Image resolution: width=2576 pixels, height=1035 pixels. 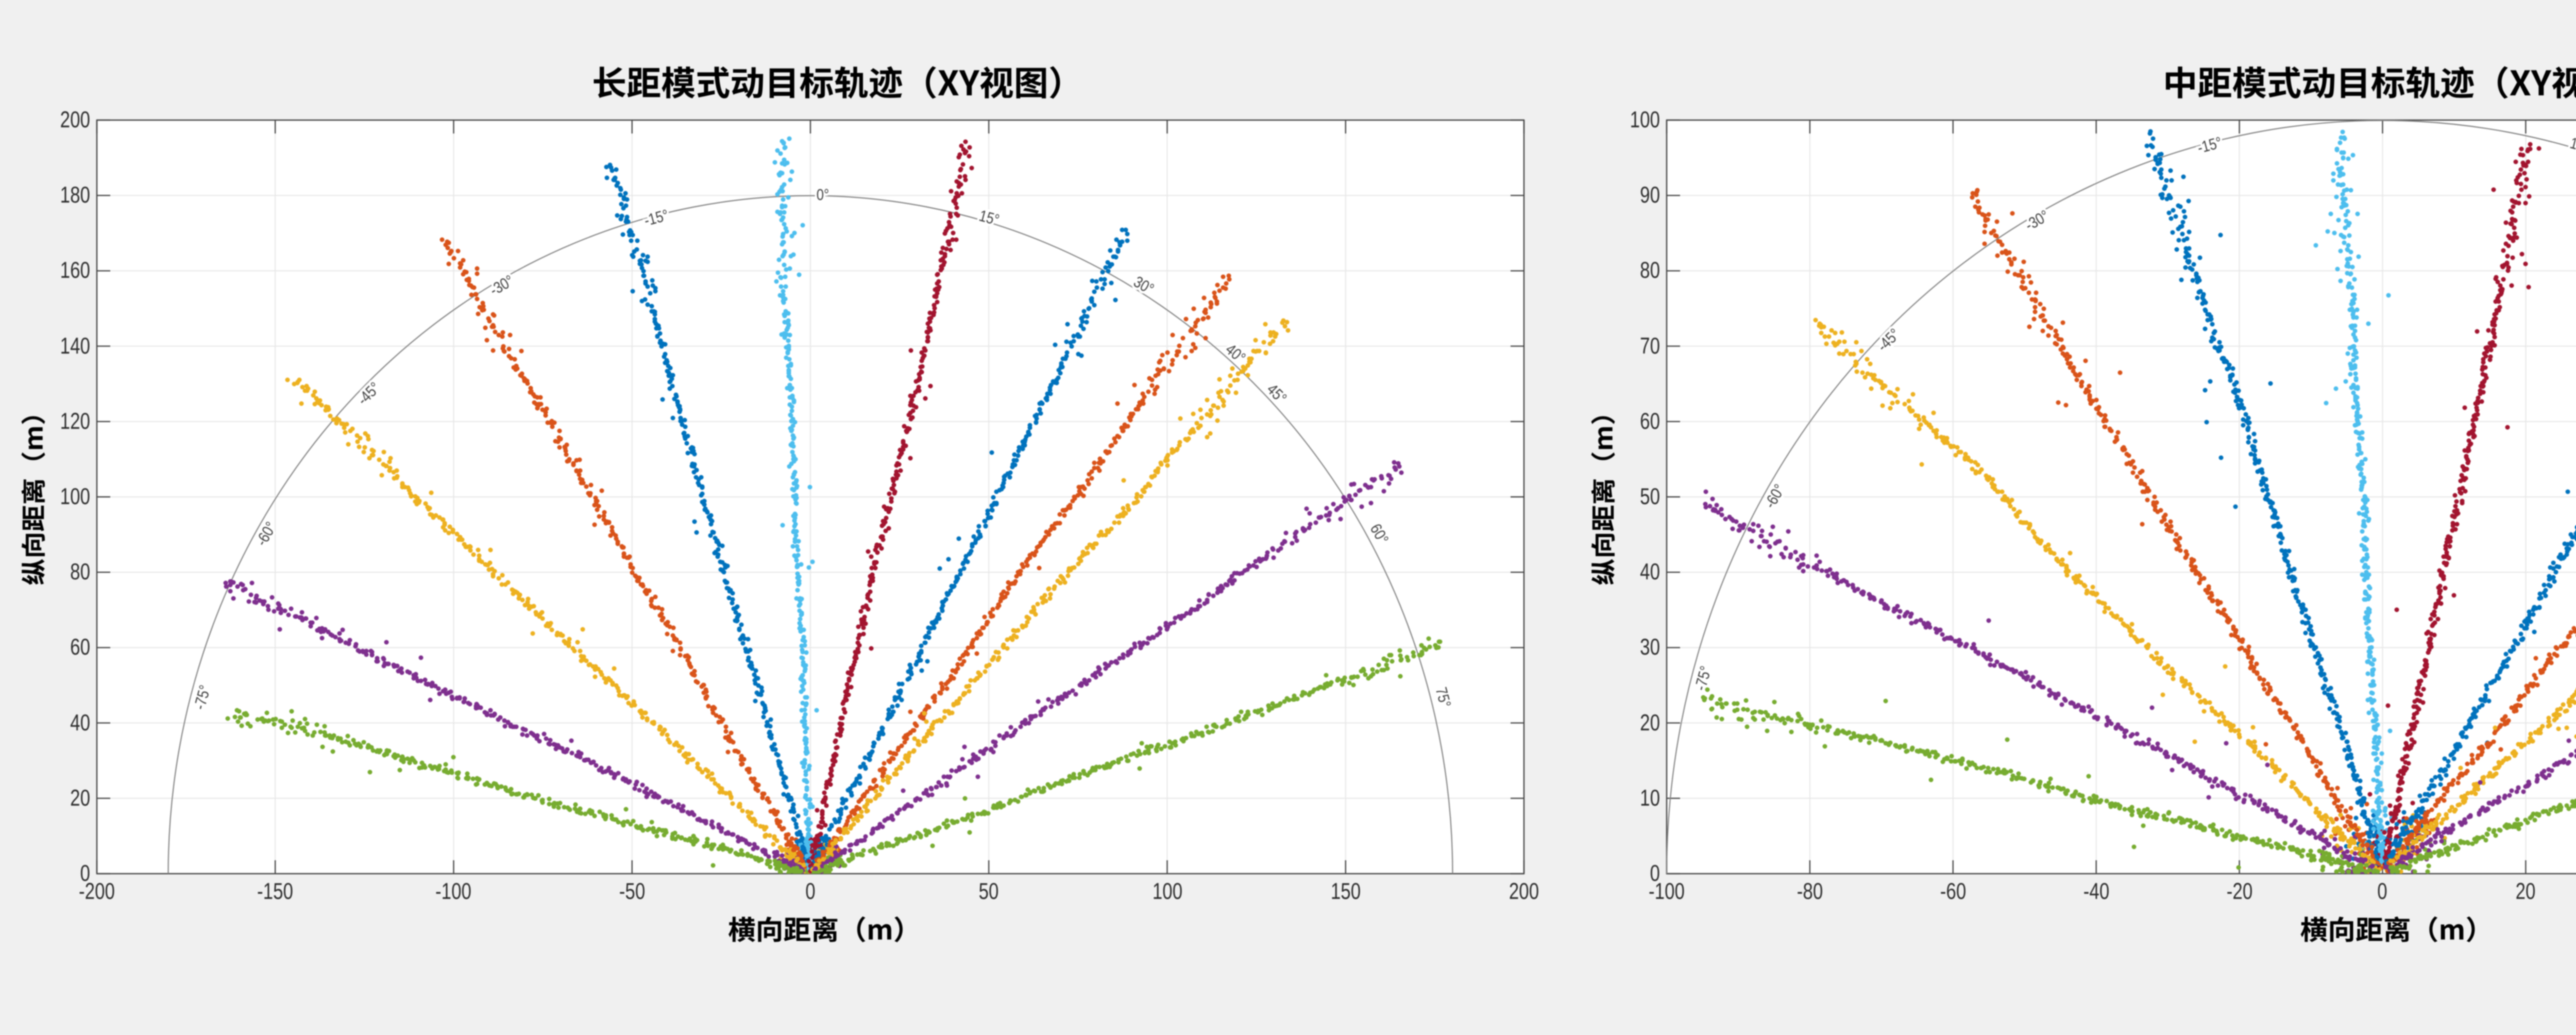 What do you see at coordinates (1346, 891) in the screenshot?
I see `svg-text: 150` at bounding box center [1346, 891].